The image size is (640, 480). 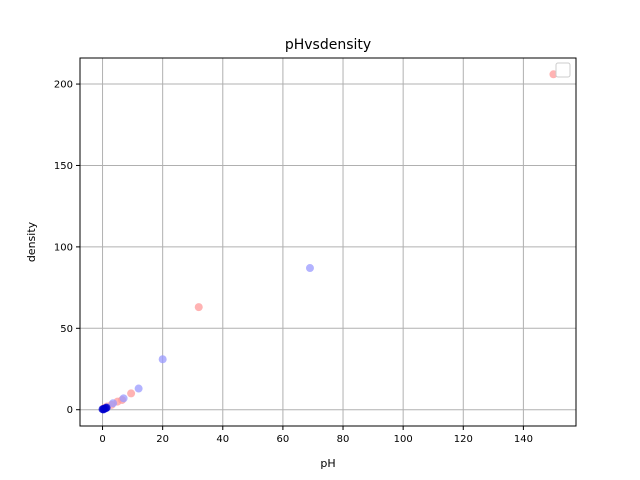 I want to click on x-axis-ticks: 0 20 40 60 80 100 120 140, so click(x=316, y=435).